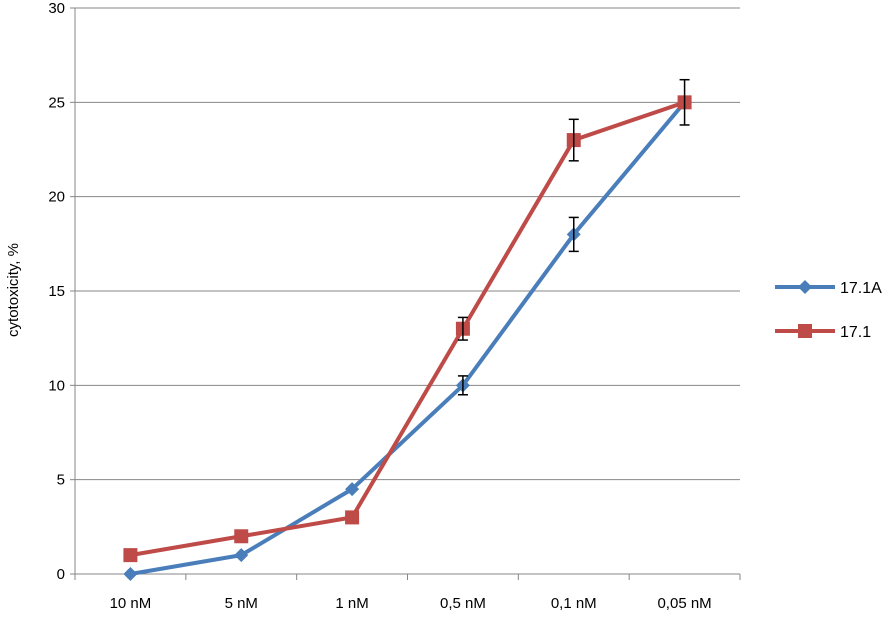 This screenshot has width=886, height=617. Describe the element at coordinates (828, 288) in the screenshot. I see `legend-item: 17.1A` at that location.